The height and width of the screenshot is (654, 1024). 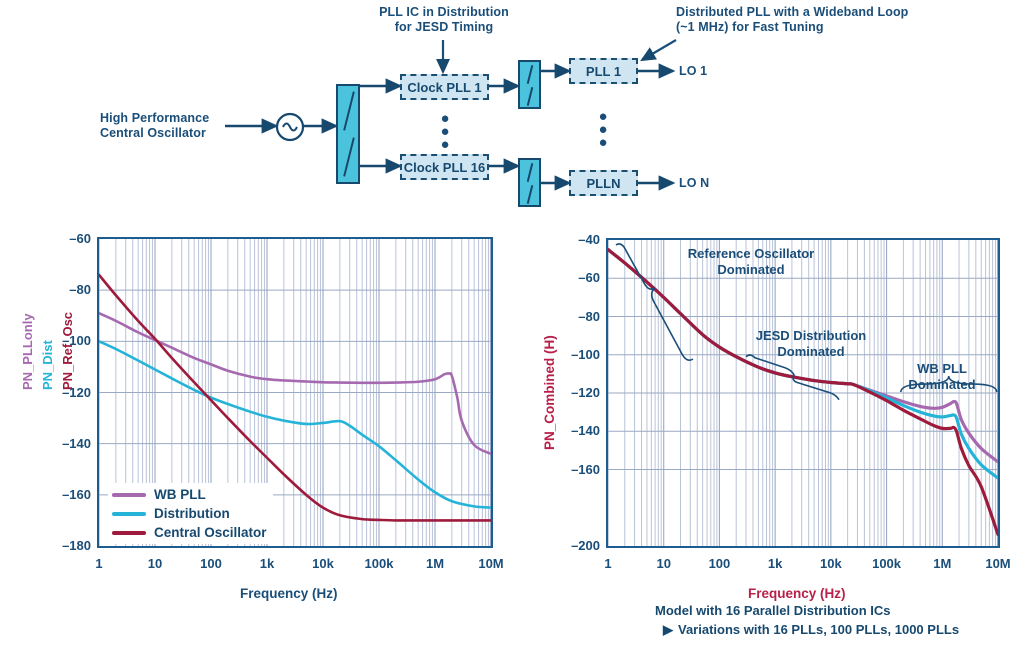 What do you see at coordinates (47, 365) in the screenshot?
I see `y-axis-title-part-pn-dist: PN_Dist` at bounding box center [47, 365].